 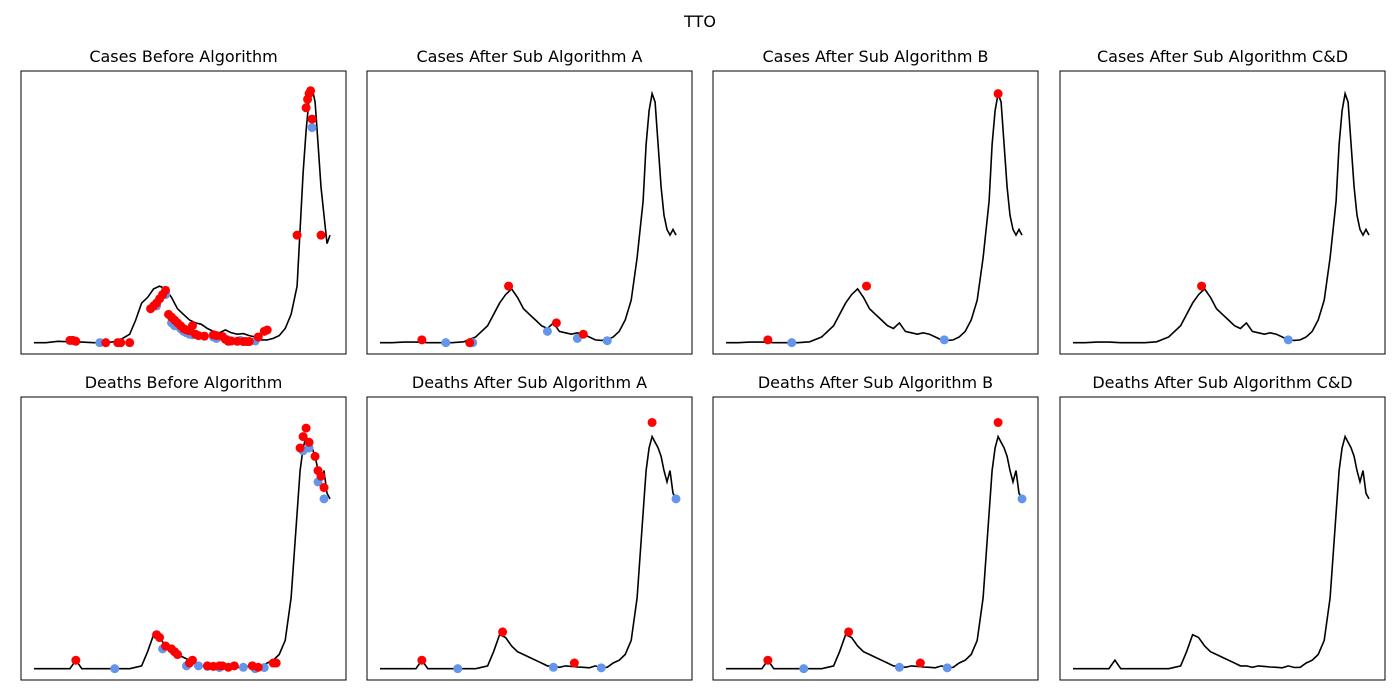 I want to click on subplot: Cases After Sub Algorithm B, so click(x=875, y=201).